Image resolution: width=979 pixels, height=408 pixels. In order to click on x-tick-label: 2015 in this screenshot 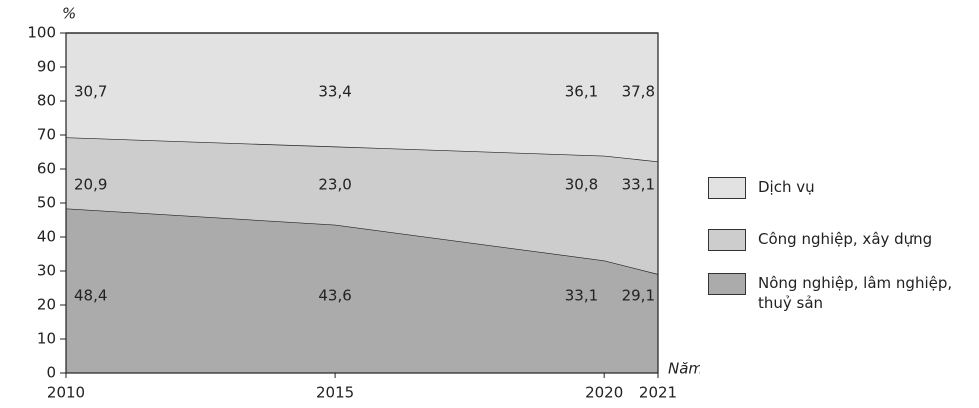, I will do `click(335, 393)`.